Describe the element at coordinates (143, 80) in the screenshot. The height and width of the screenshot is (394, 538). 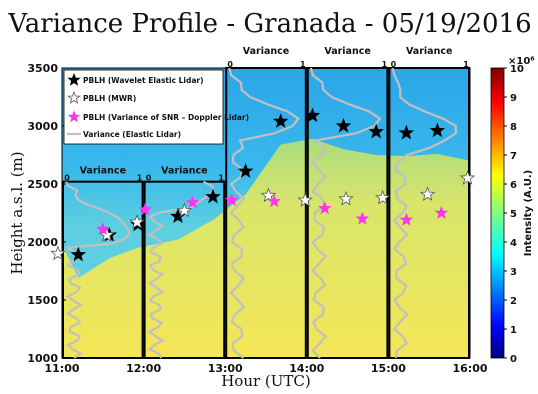
I see `legend-label-wavelet: PBLH (Wavelet Elastic Lidar)` at that location.